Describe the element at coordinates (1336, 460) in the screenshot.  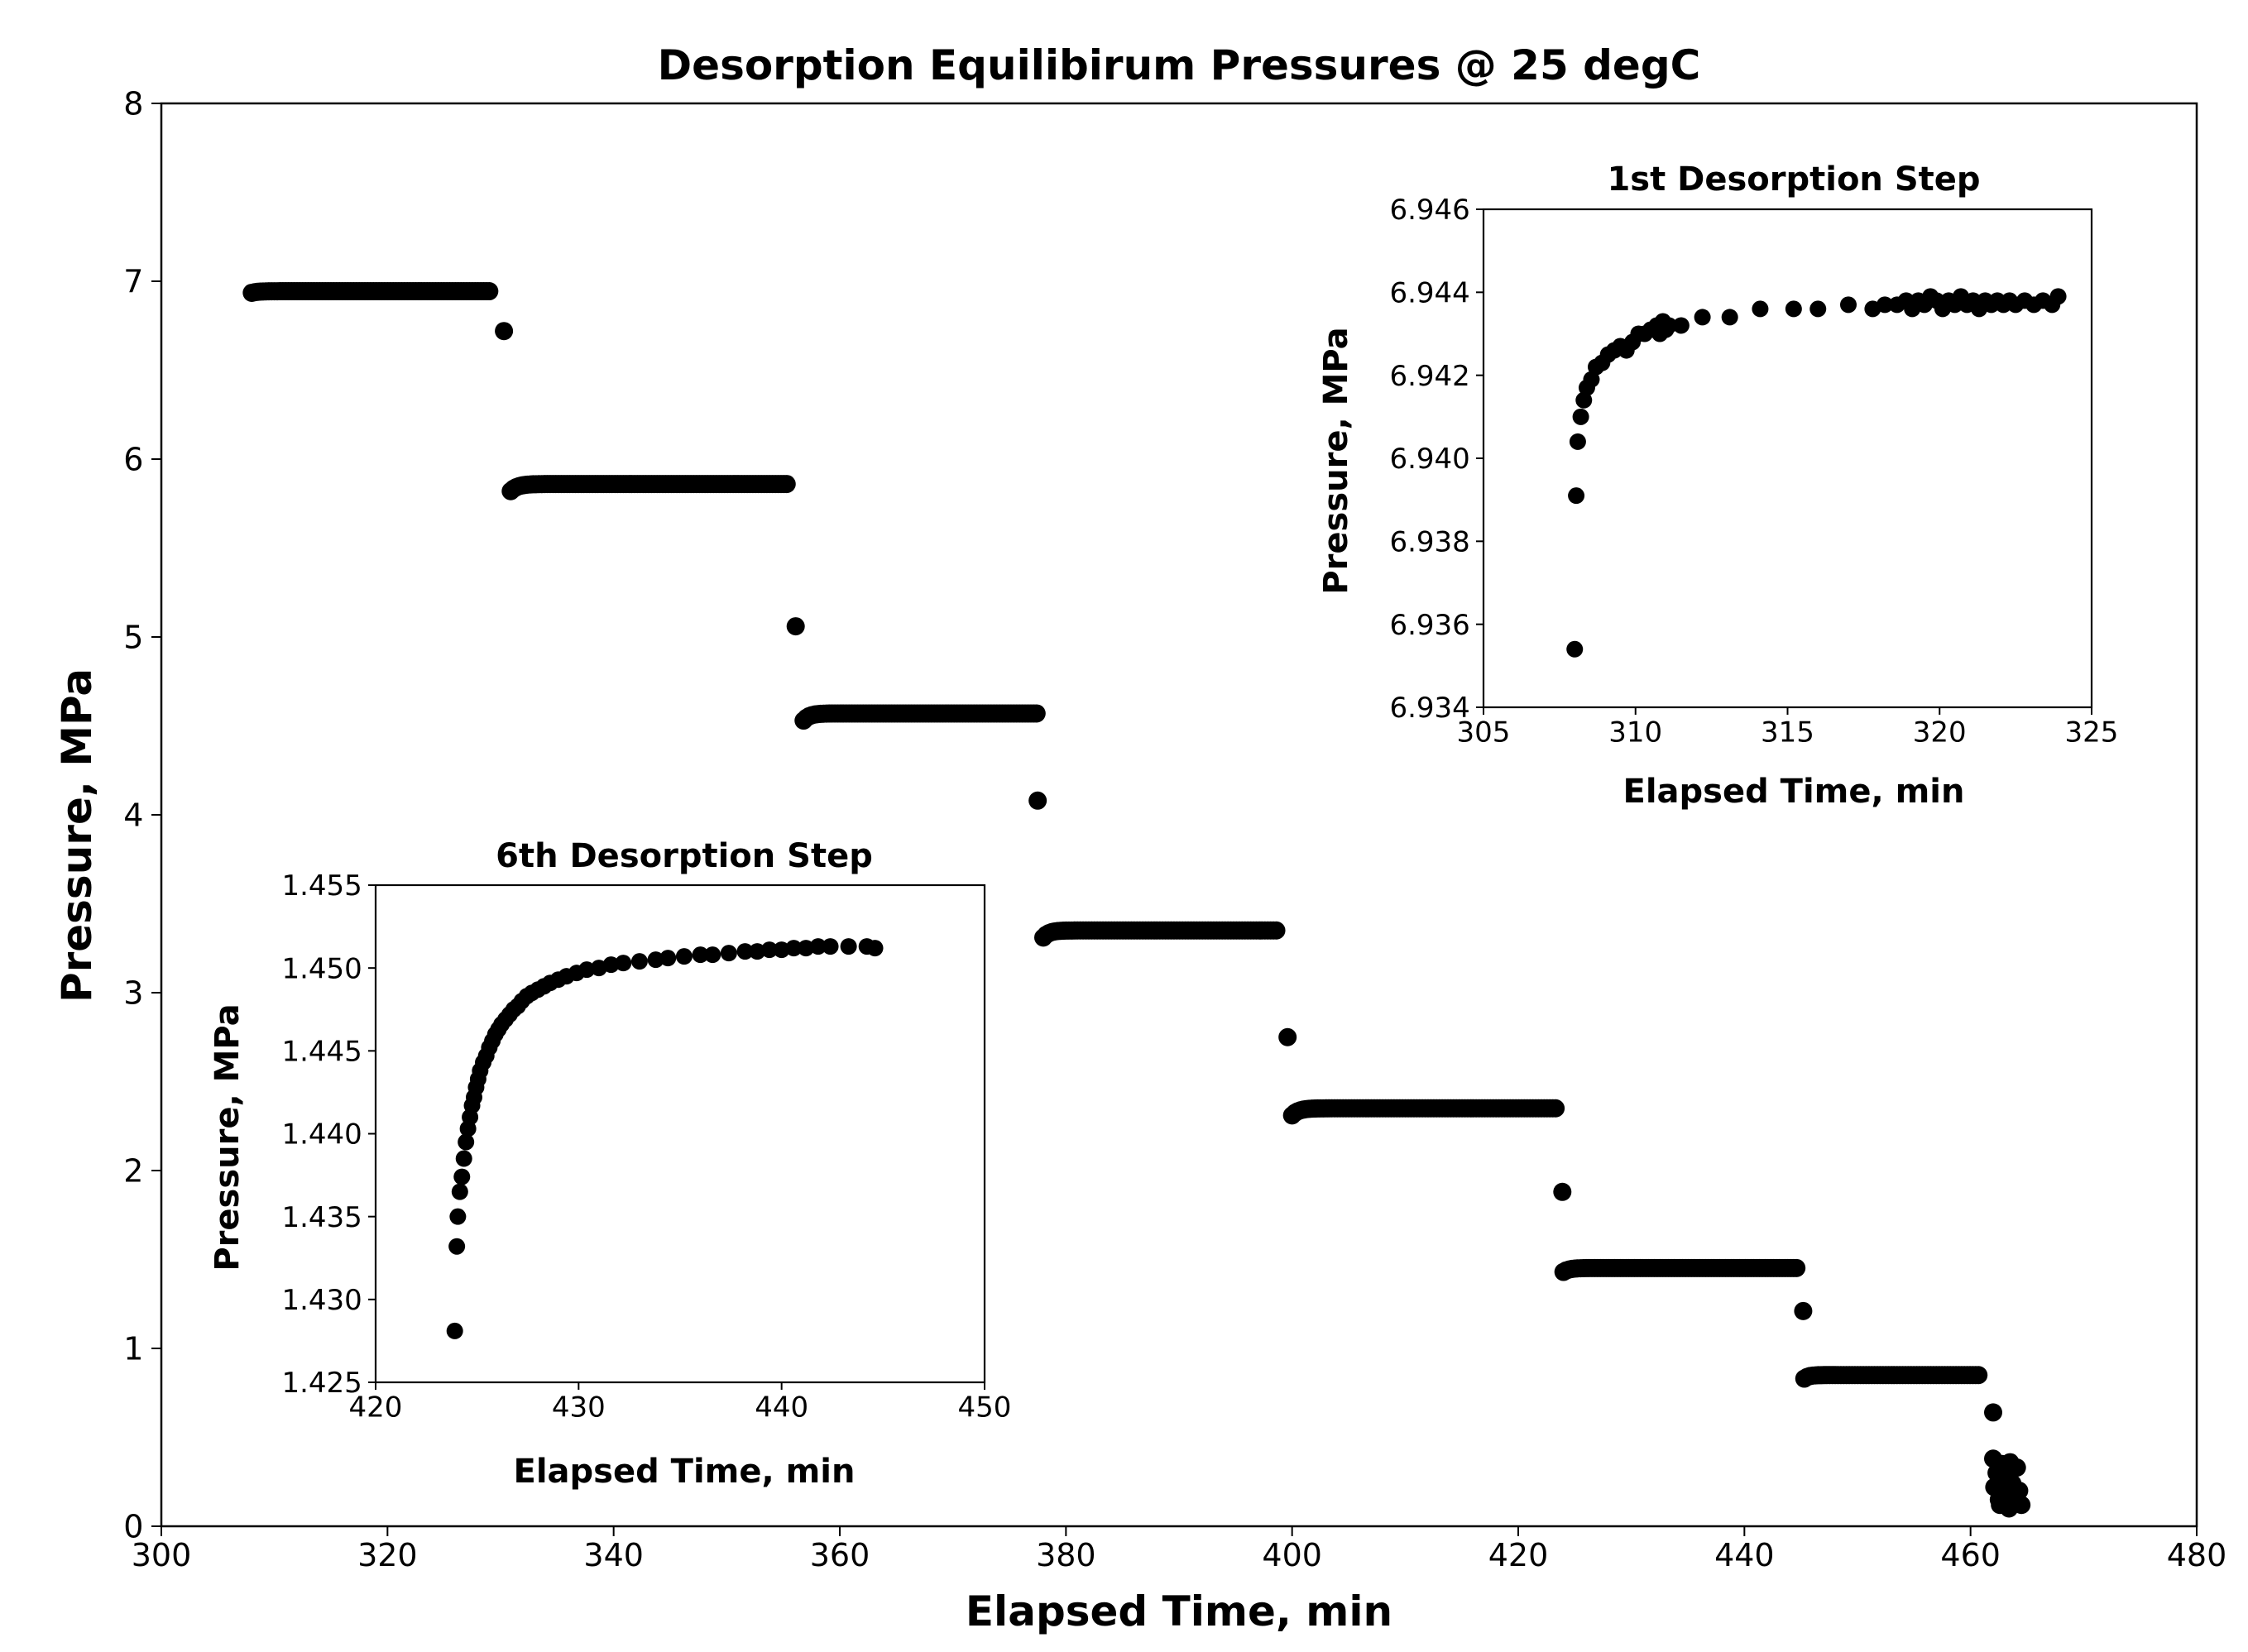
I see `inset1-y-axis-label: Pressure, MPa` at that location.